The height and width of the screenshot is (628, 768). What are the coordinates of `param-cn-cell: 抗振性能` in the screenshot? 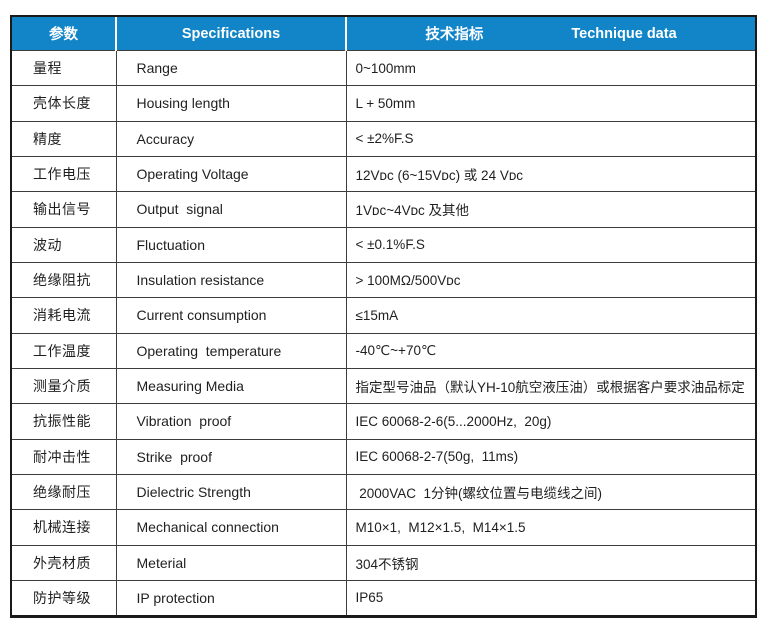 It's located at (64, 421).